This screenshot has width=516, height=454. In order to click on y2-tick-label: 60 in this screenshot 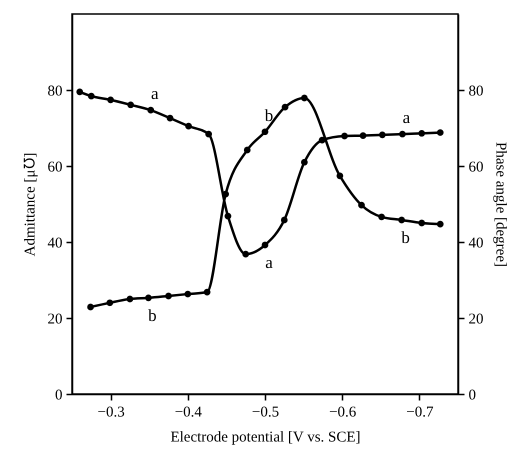, I will do `click(476, 168)`.